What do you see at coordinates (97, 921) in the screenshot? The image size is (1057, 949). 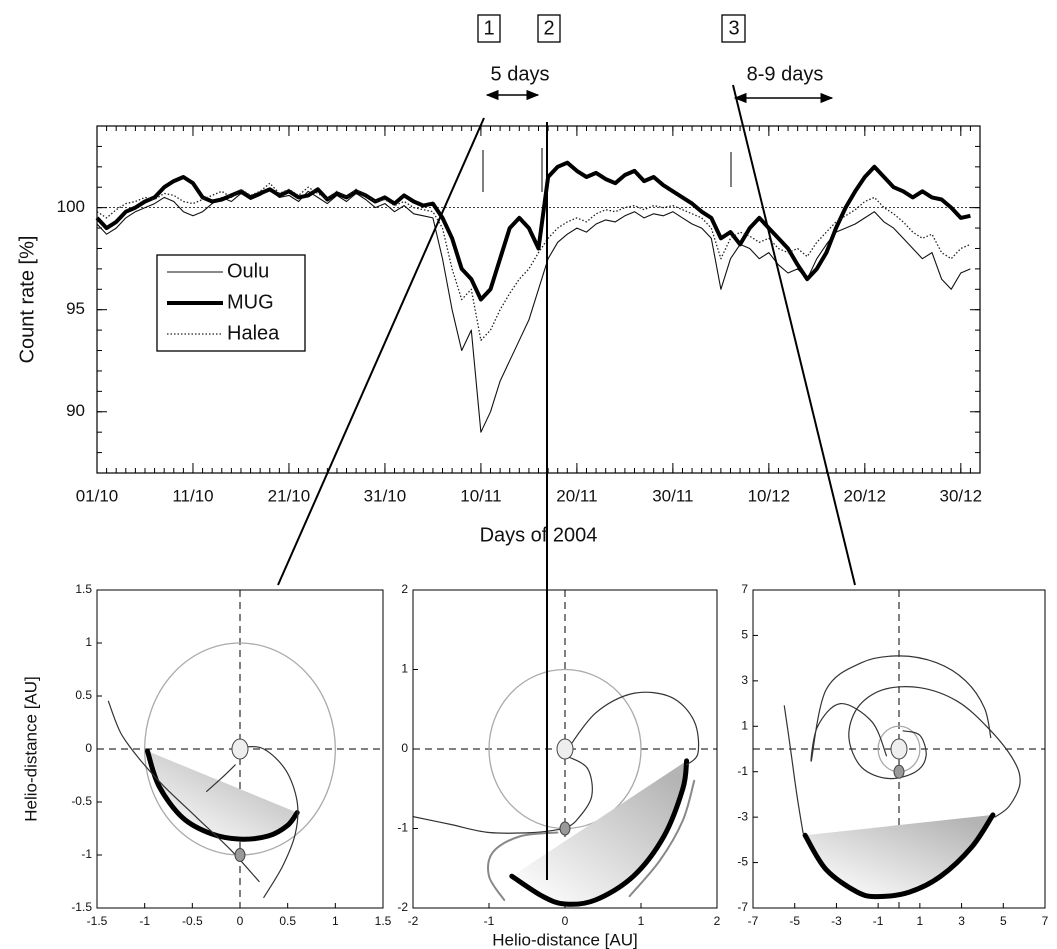 I see `x-tick-label: -1.5` at bounding box center [97, 921].